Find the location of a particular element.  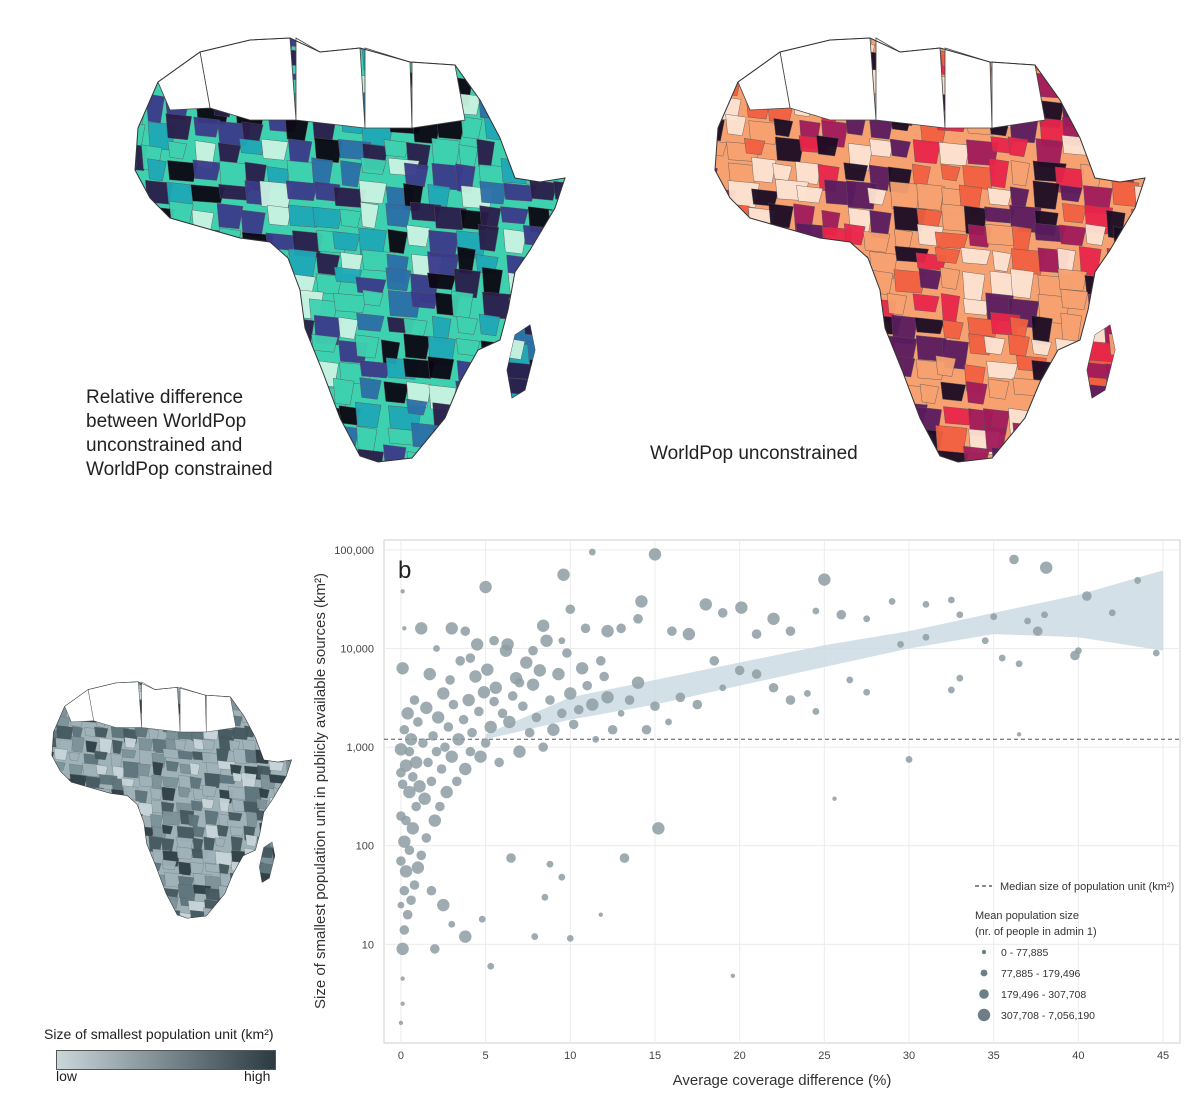

x-tick-label: 35 is located at coordinates (994, 1056).